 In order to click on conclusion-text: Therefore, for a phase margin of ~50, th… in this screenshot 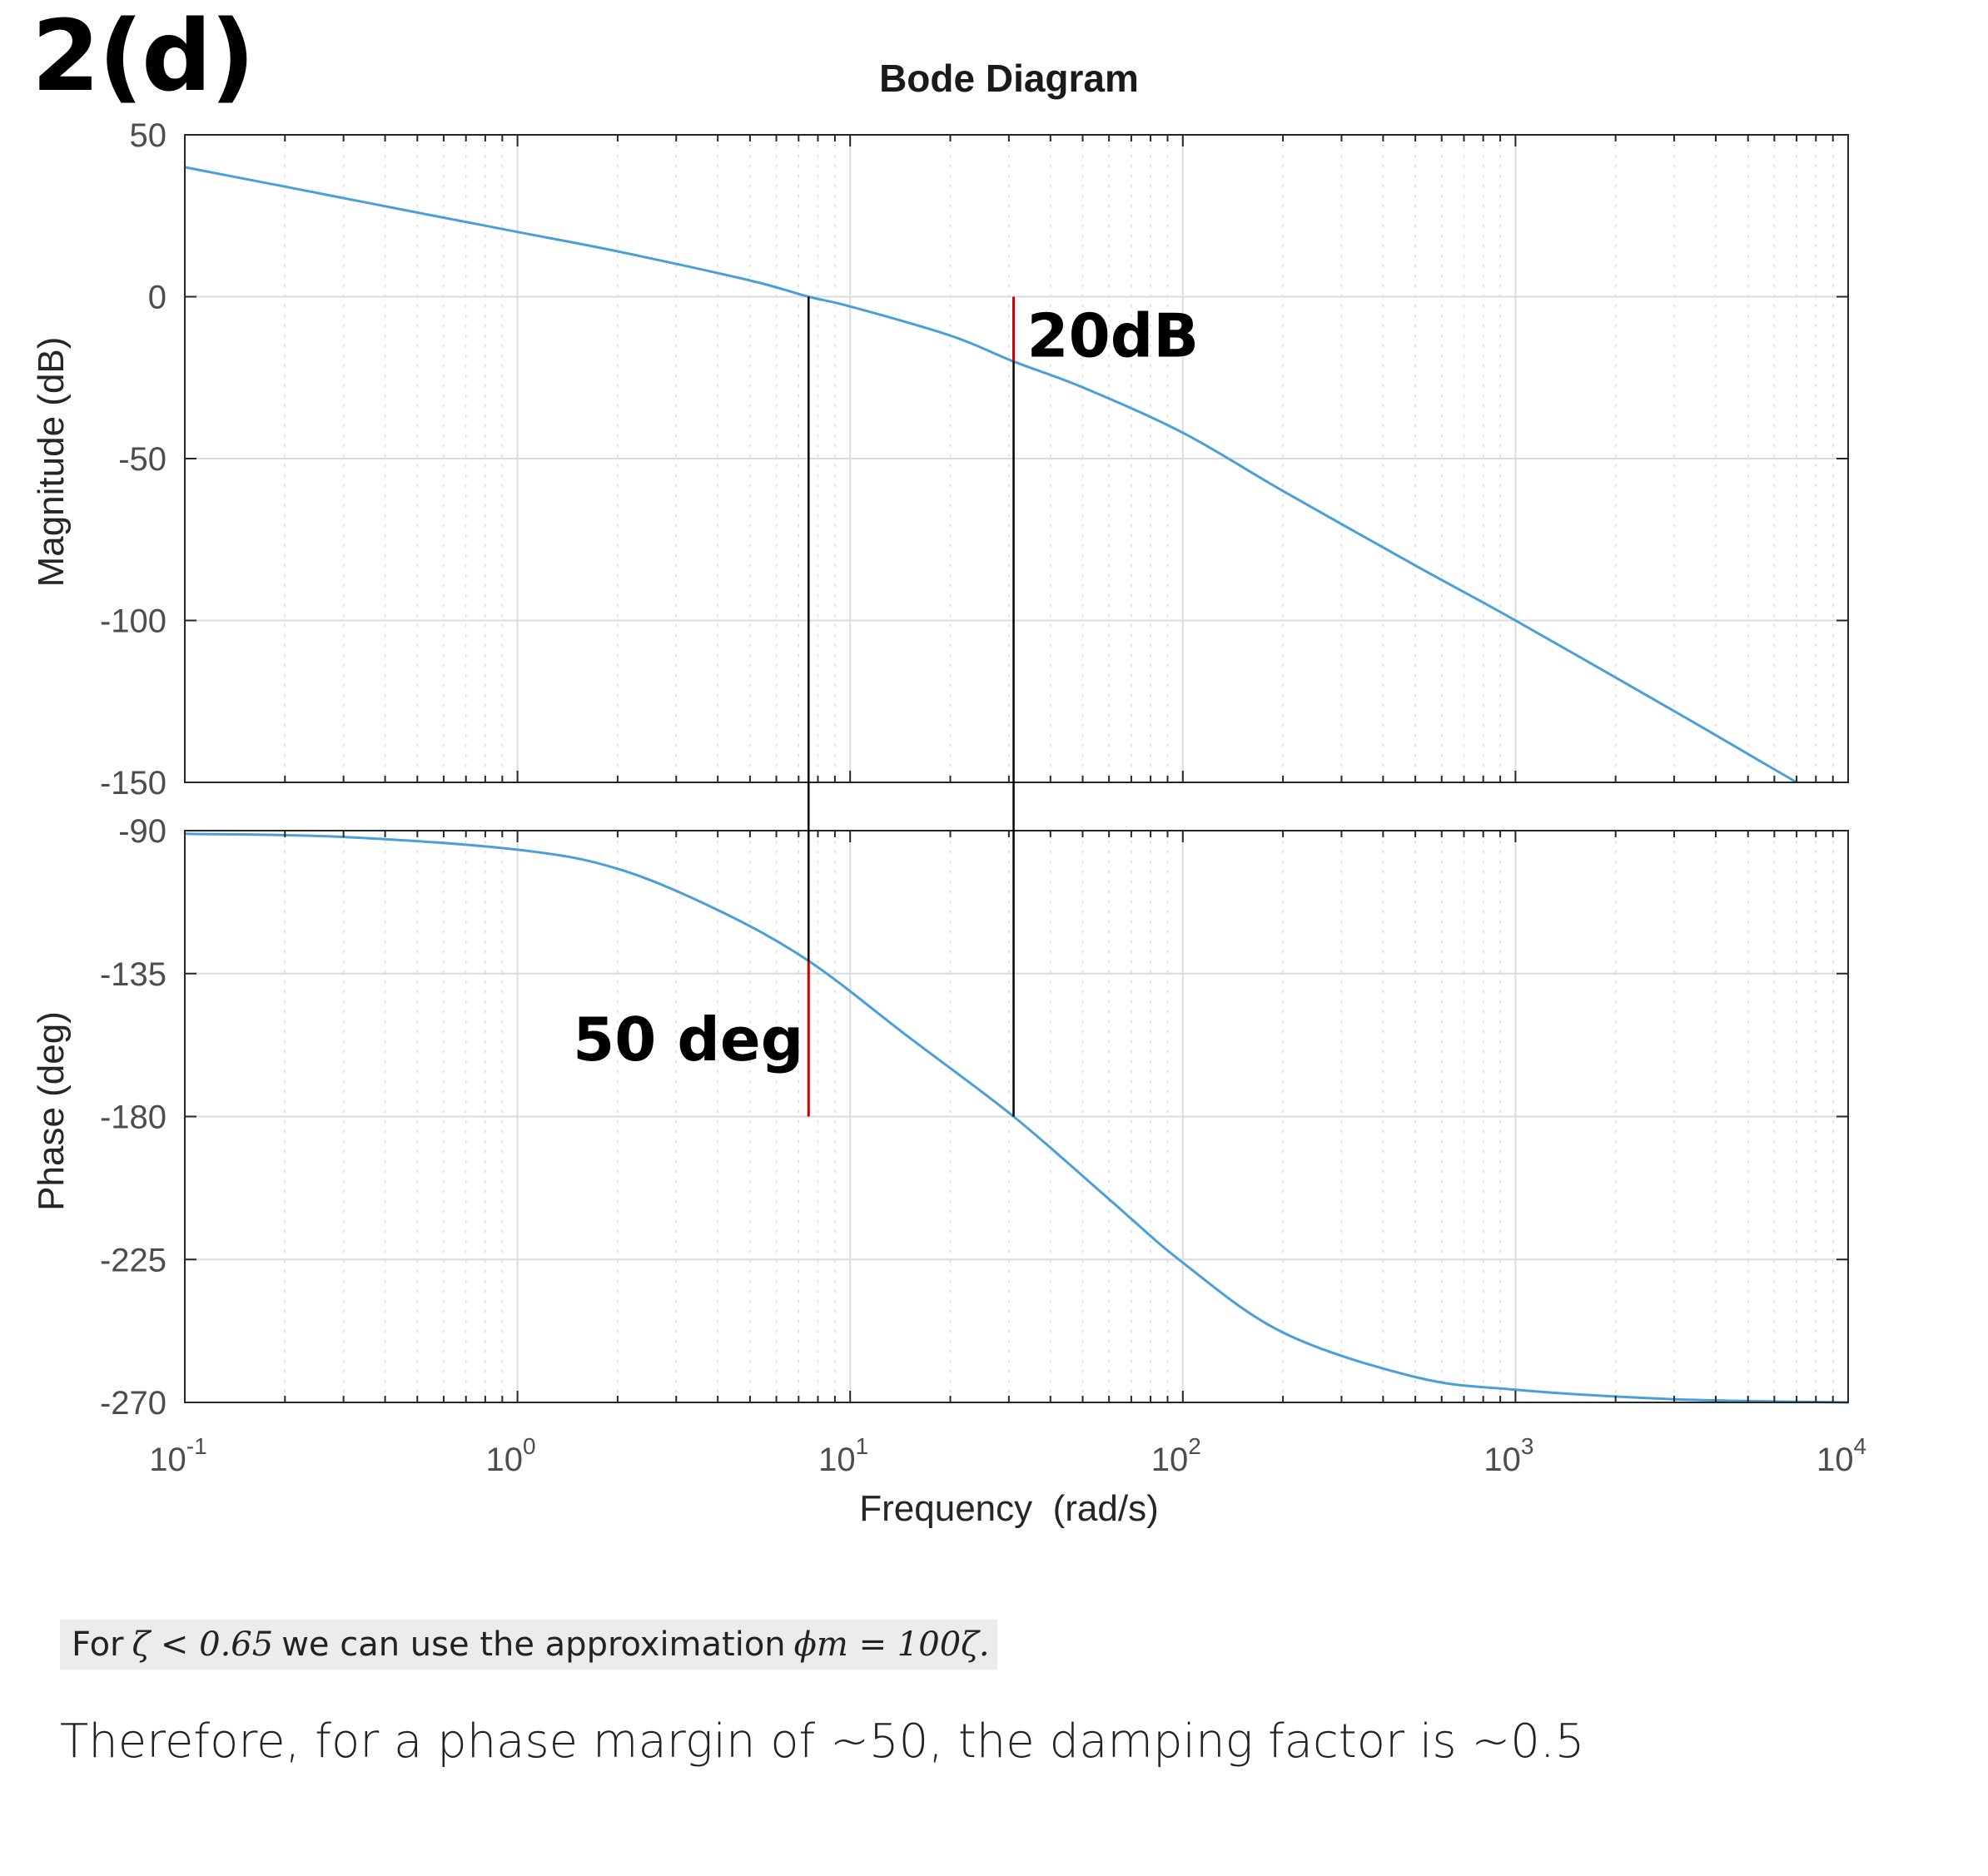, I will do `click(822, 1742)`.